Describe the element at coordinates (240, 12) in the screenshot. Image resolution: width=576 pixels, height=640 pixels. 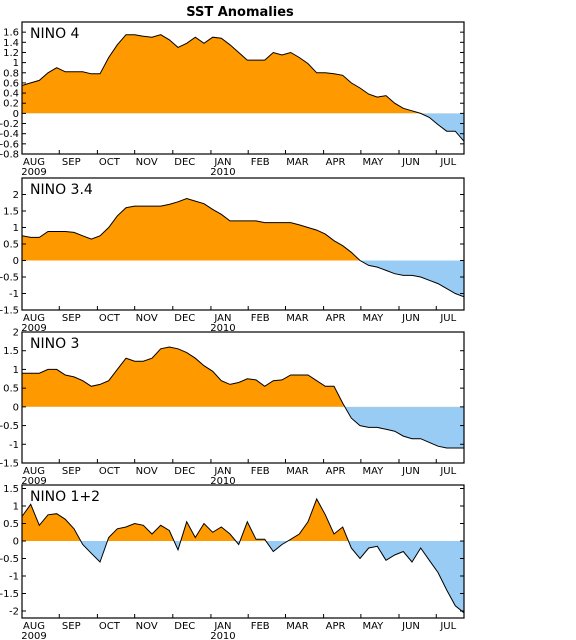
I see `figure-title: SST Anomalies` at that location.